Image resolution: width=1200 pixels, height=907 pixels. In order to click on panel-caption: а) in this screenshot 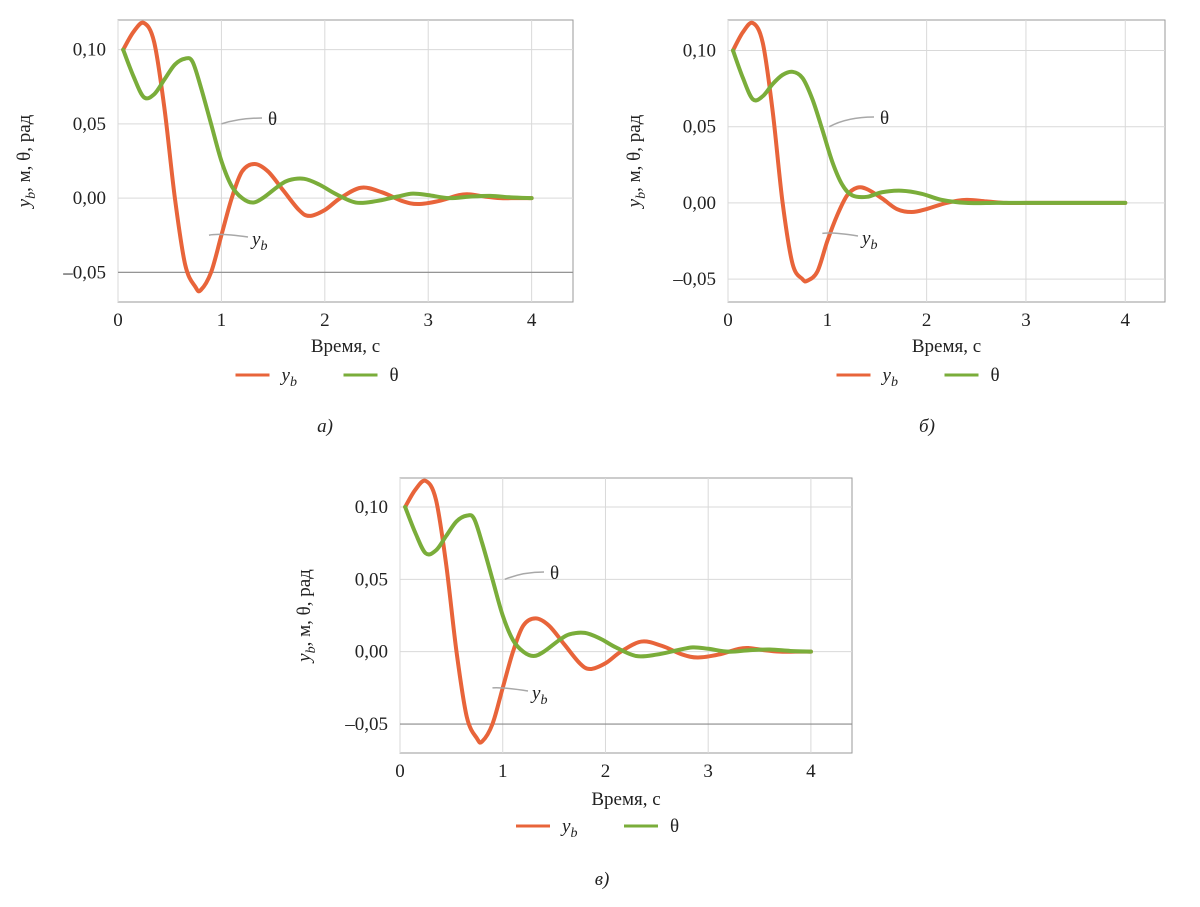, I will do `click(325, 426)`.